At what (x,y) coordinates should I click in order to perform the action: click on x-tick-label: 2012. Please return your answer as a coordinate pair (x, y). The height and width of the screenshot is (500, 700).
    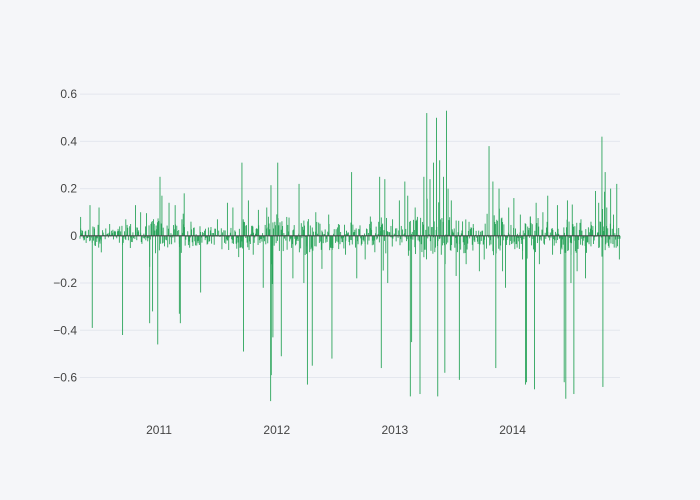
    Looking at the image, I should click on (276, 430).